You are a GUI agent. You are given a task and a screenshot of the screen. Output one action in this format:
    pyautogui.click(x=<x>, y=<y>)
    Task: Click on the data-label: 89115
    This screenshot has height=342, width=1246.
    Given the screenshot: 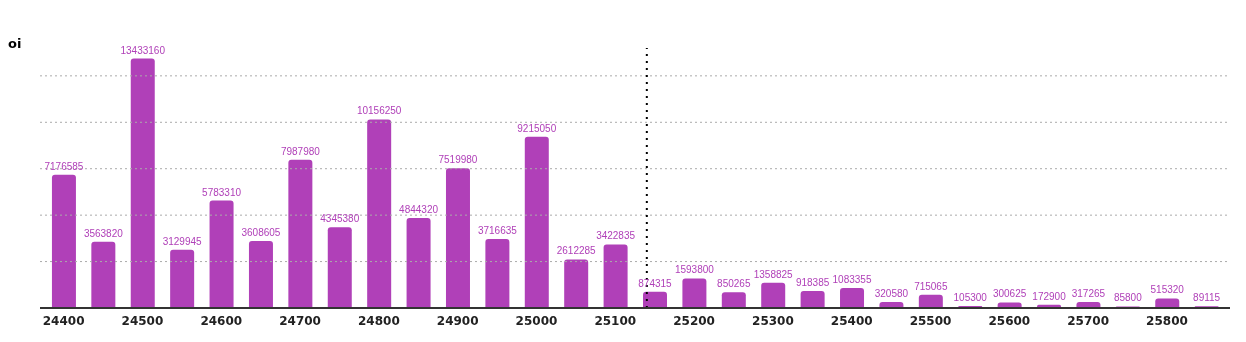 What is the action you would take?
    pyautogui.click(x=1207, y=298)
    